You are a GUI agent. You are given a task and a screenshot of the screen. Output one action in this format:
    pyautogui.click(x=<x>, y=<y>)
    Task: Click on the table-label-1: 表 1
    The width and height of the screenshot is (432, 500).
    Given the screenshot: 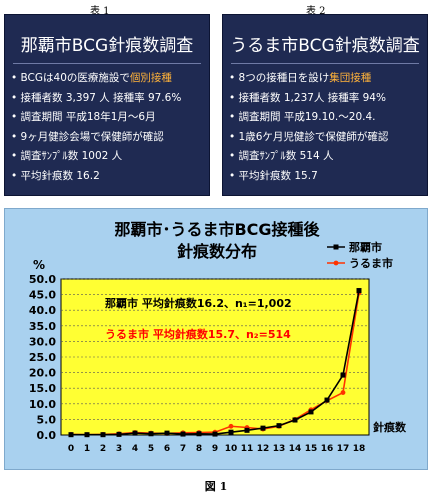 What is the action you would take?
    pyautogui.click(x=100, y=11)
    